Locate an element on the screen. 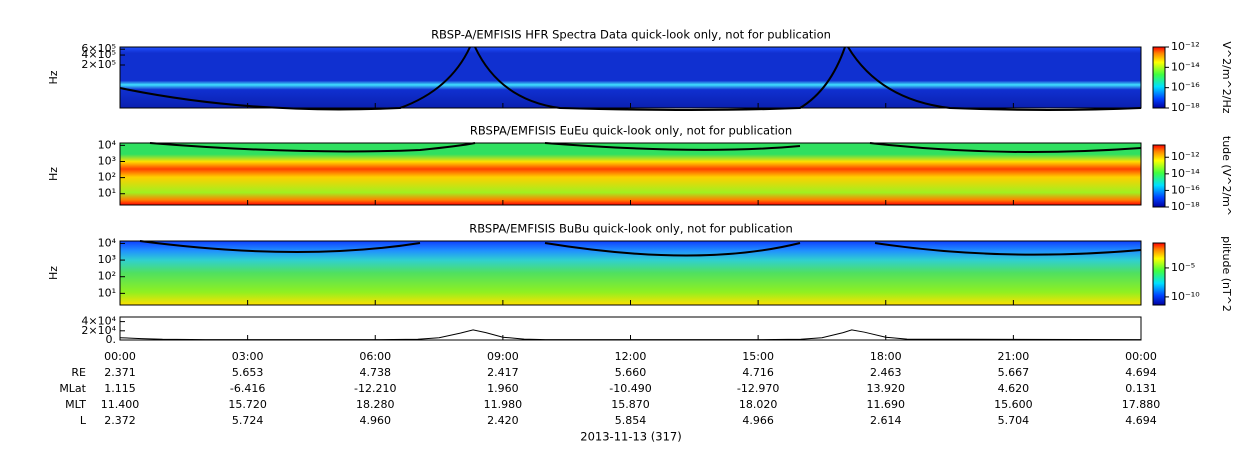 The image size is (1250, 449). ephemeris-value: 15.720 is located at coordinates (247, 404).